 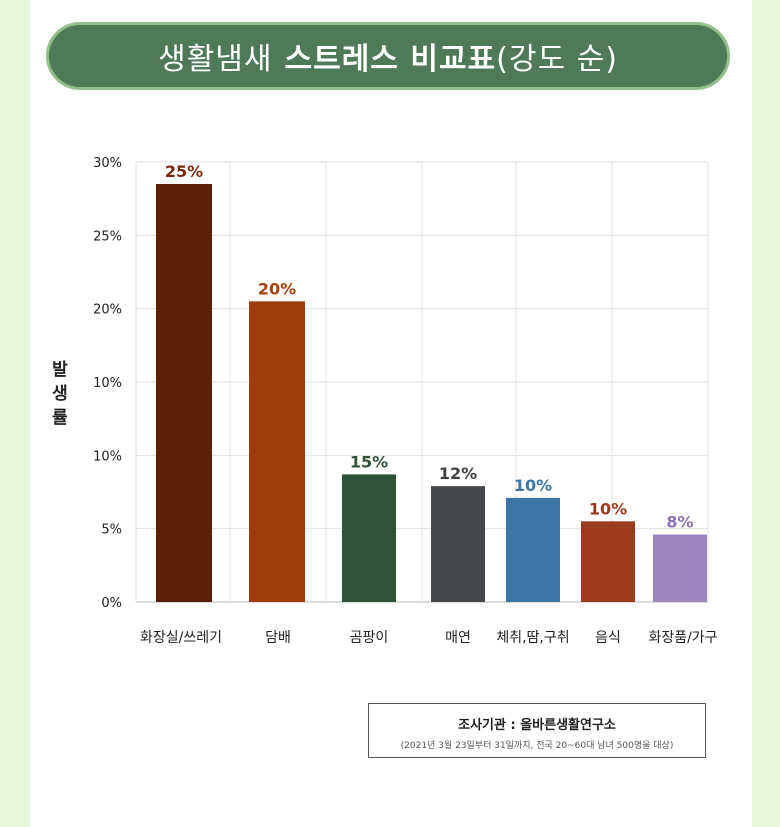 I want to click on bar-value-label: 15%, so click(x=369, y=461).